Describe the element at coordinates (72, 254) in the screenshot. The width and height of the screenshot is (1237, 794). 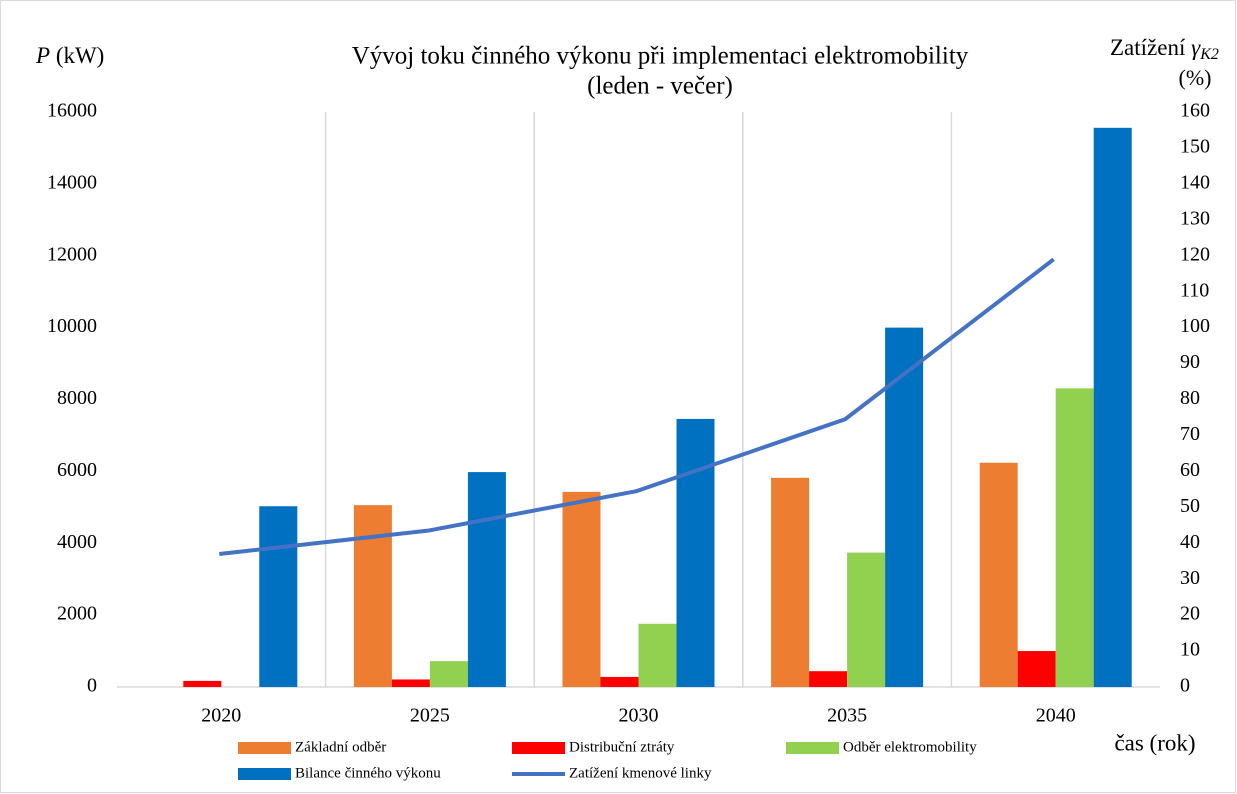
I see `y-tick-label: 12000` at that location.